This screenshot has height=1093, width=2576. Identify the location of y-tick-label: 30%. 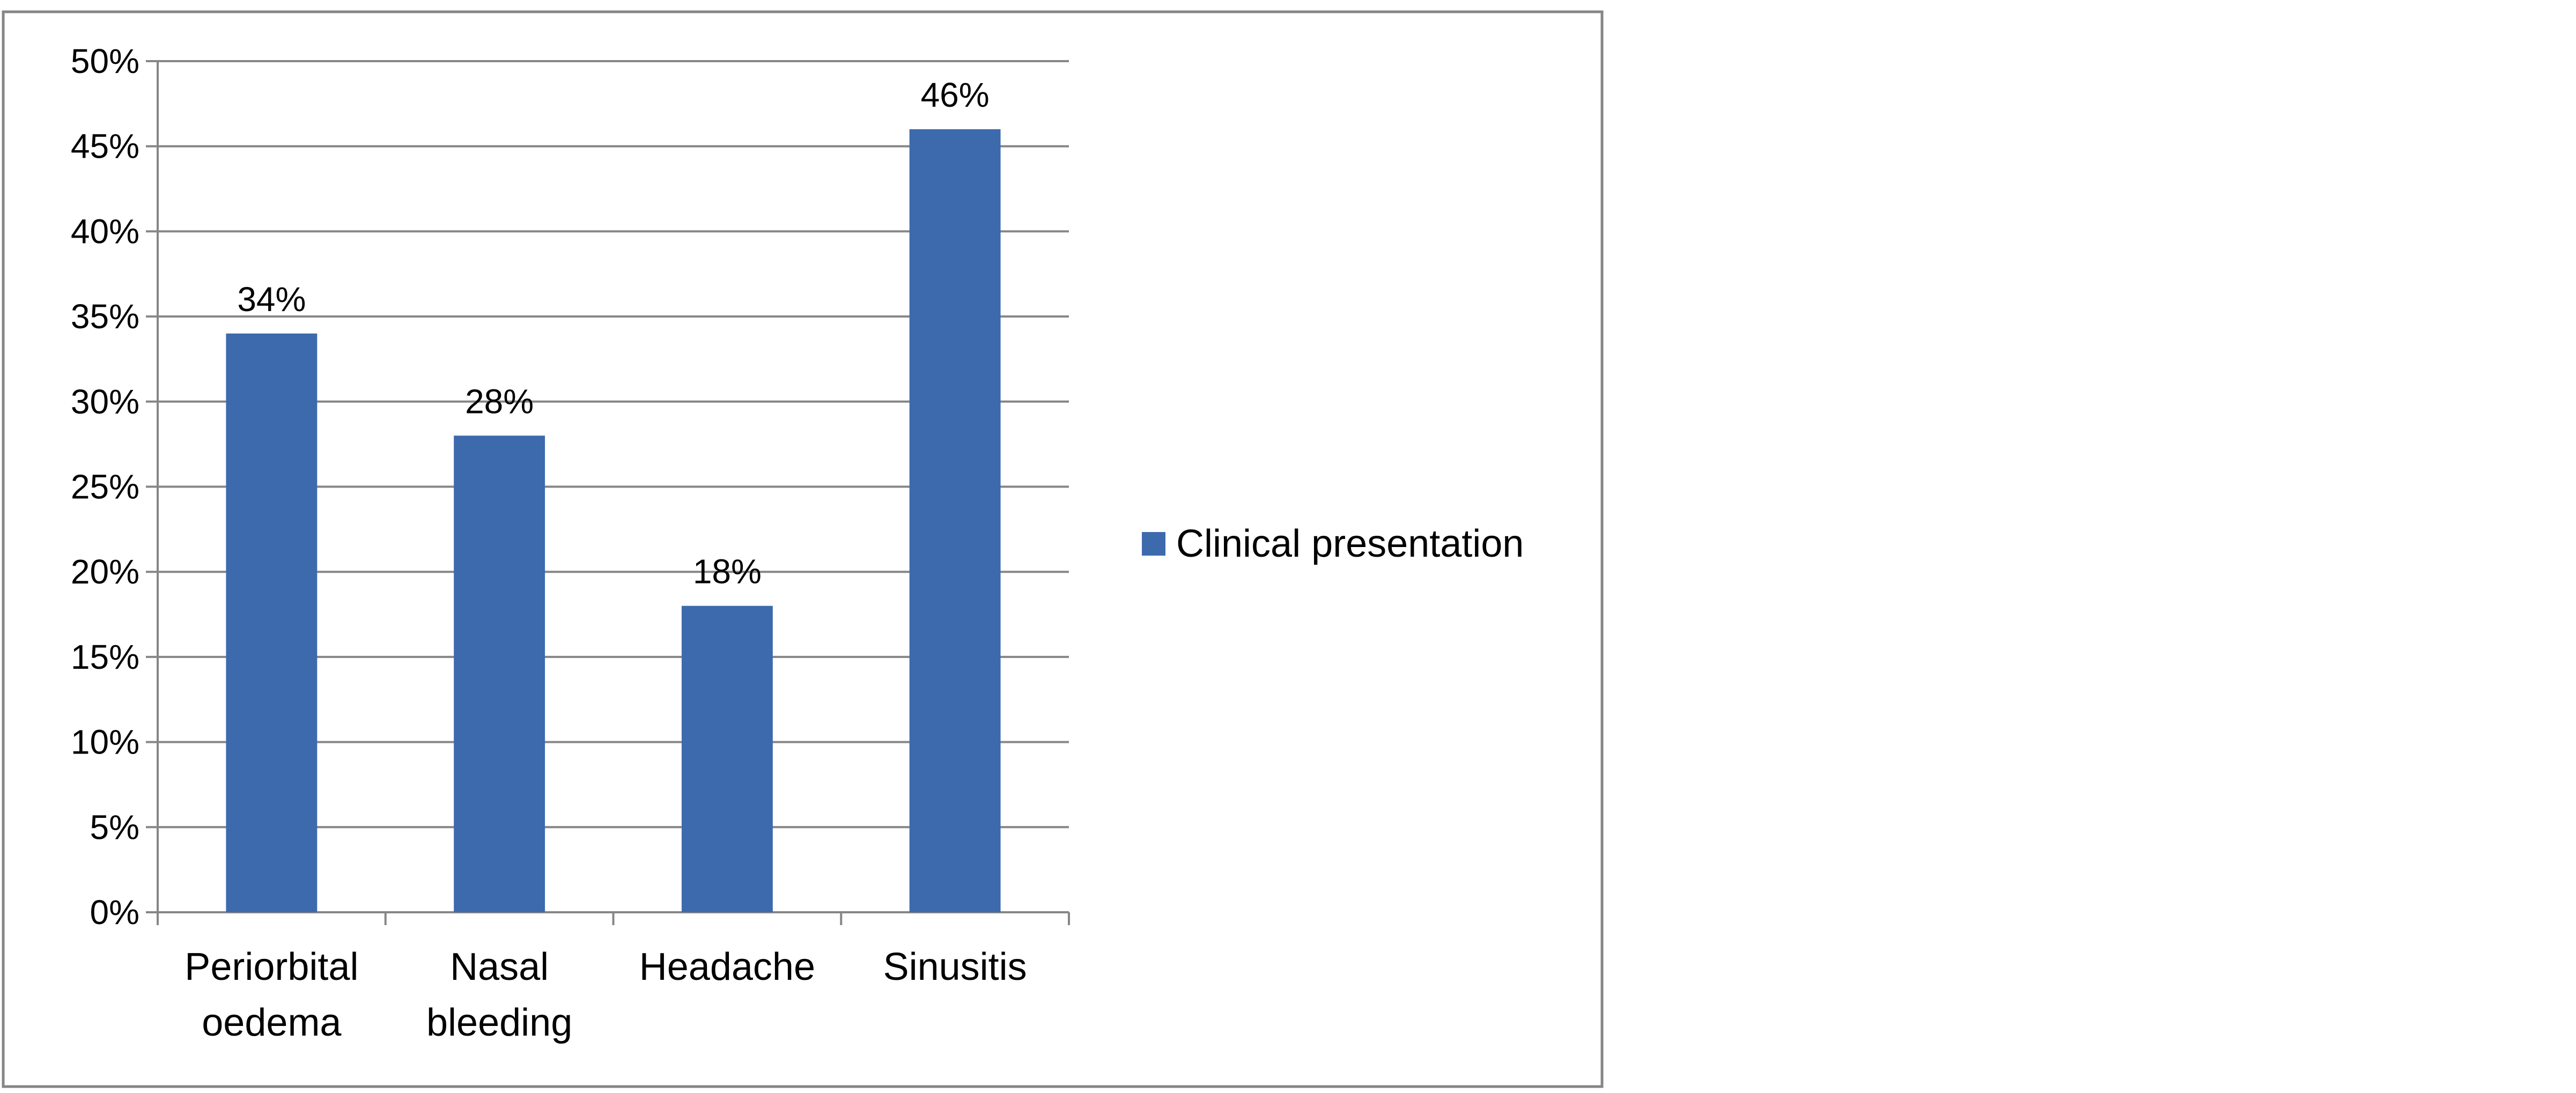
(105, 401).